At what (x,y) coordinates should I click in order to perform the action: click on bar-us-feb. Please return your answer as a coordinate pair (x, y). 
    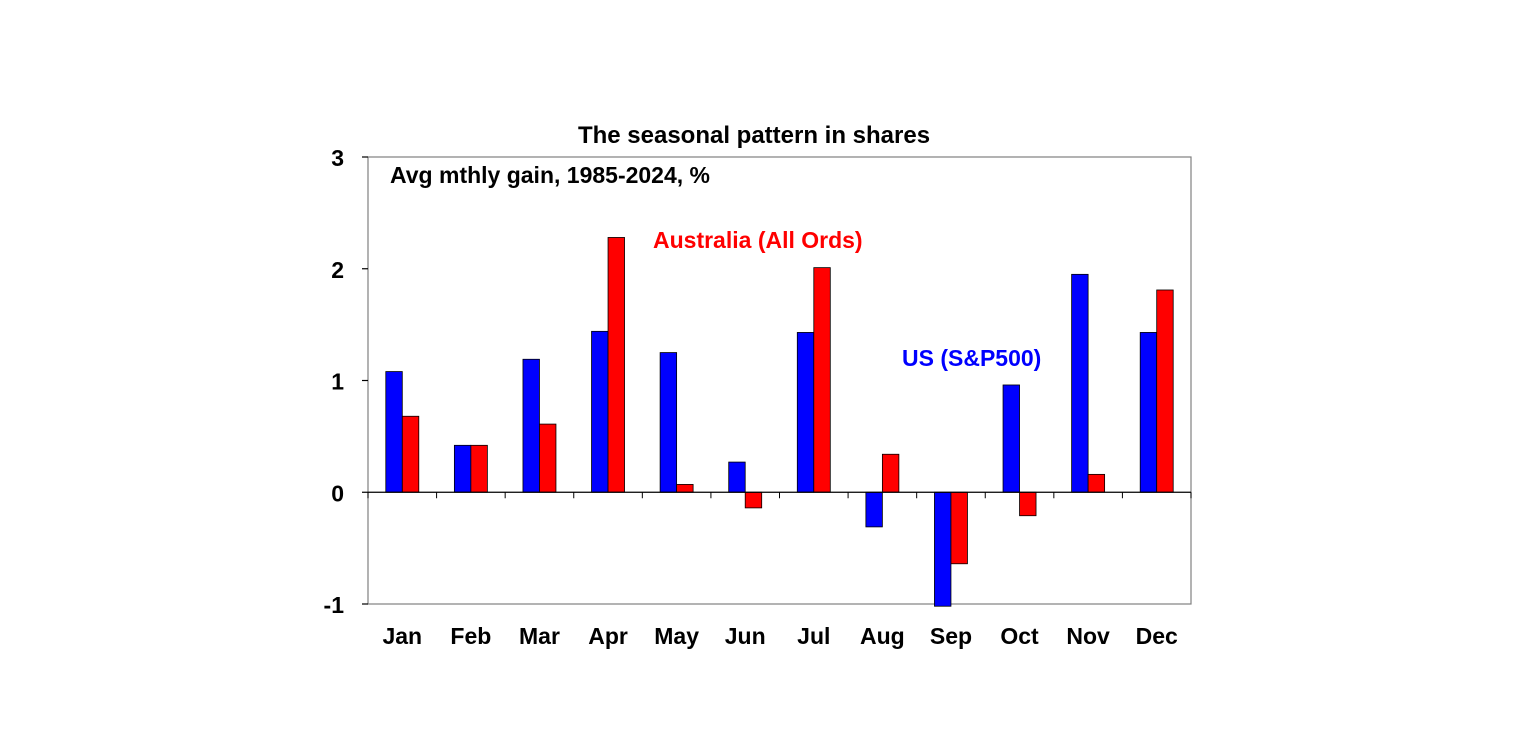
    Looking at the image, I should click on (462, 468).